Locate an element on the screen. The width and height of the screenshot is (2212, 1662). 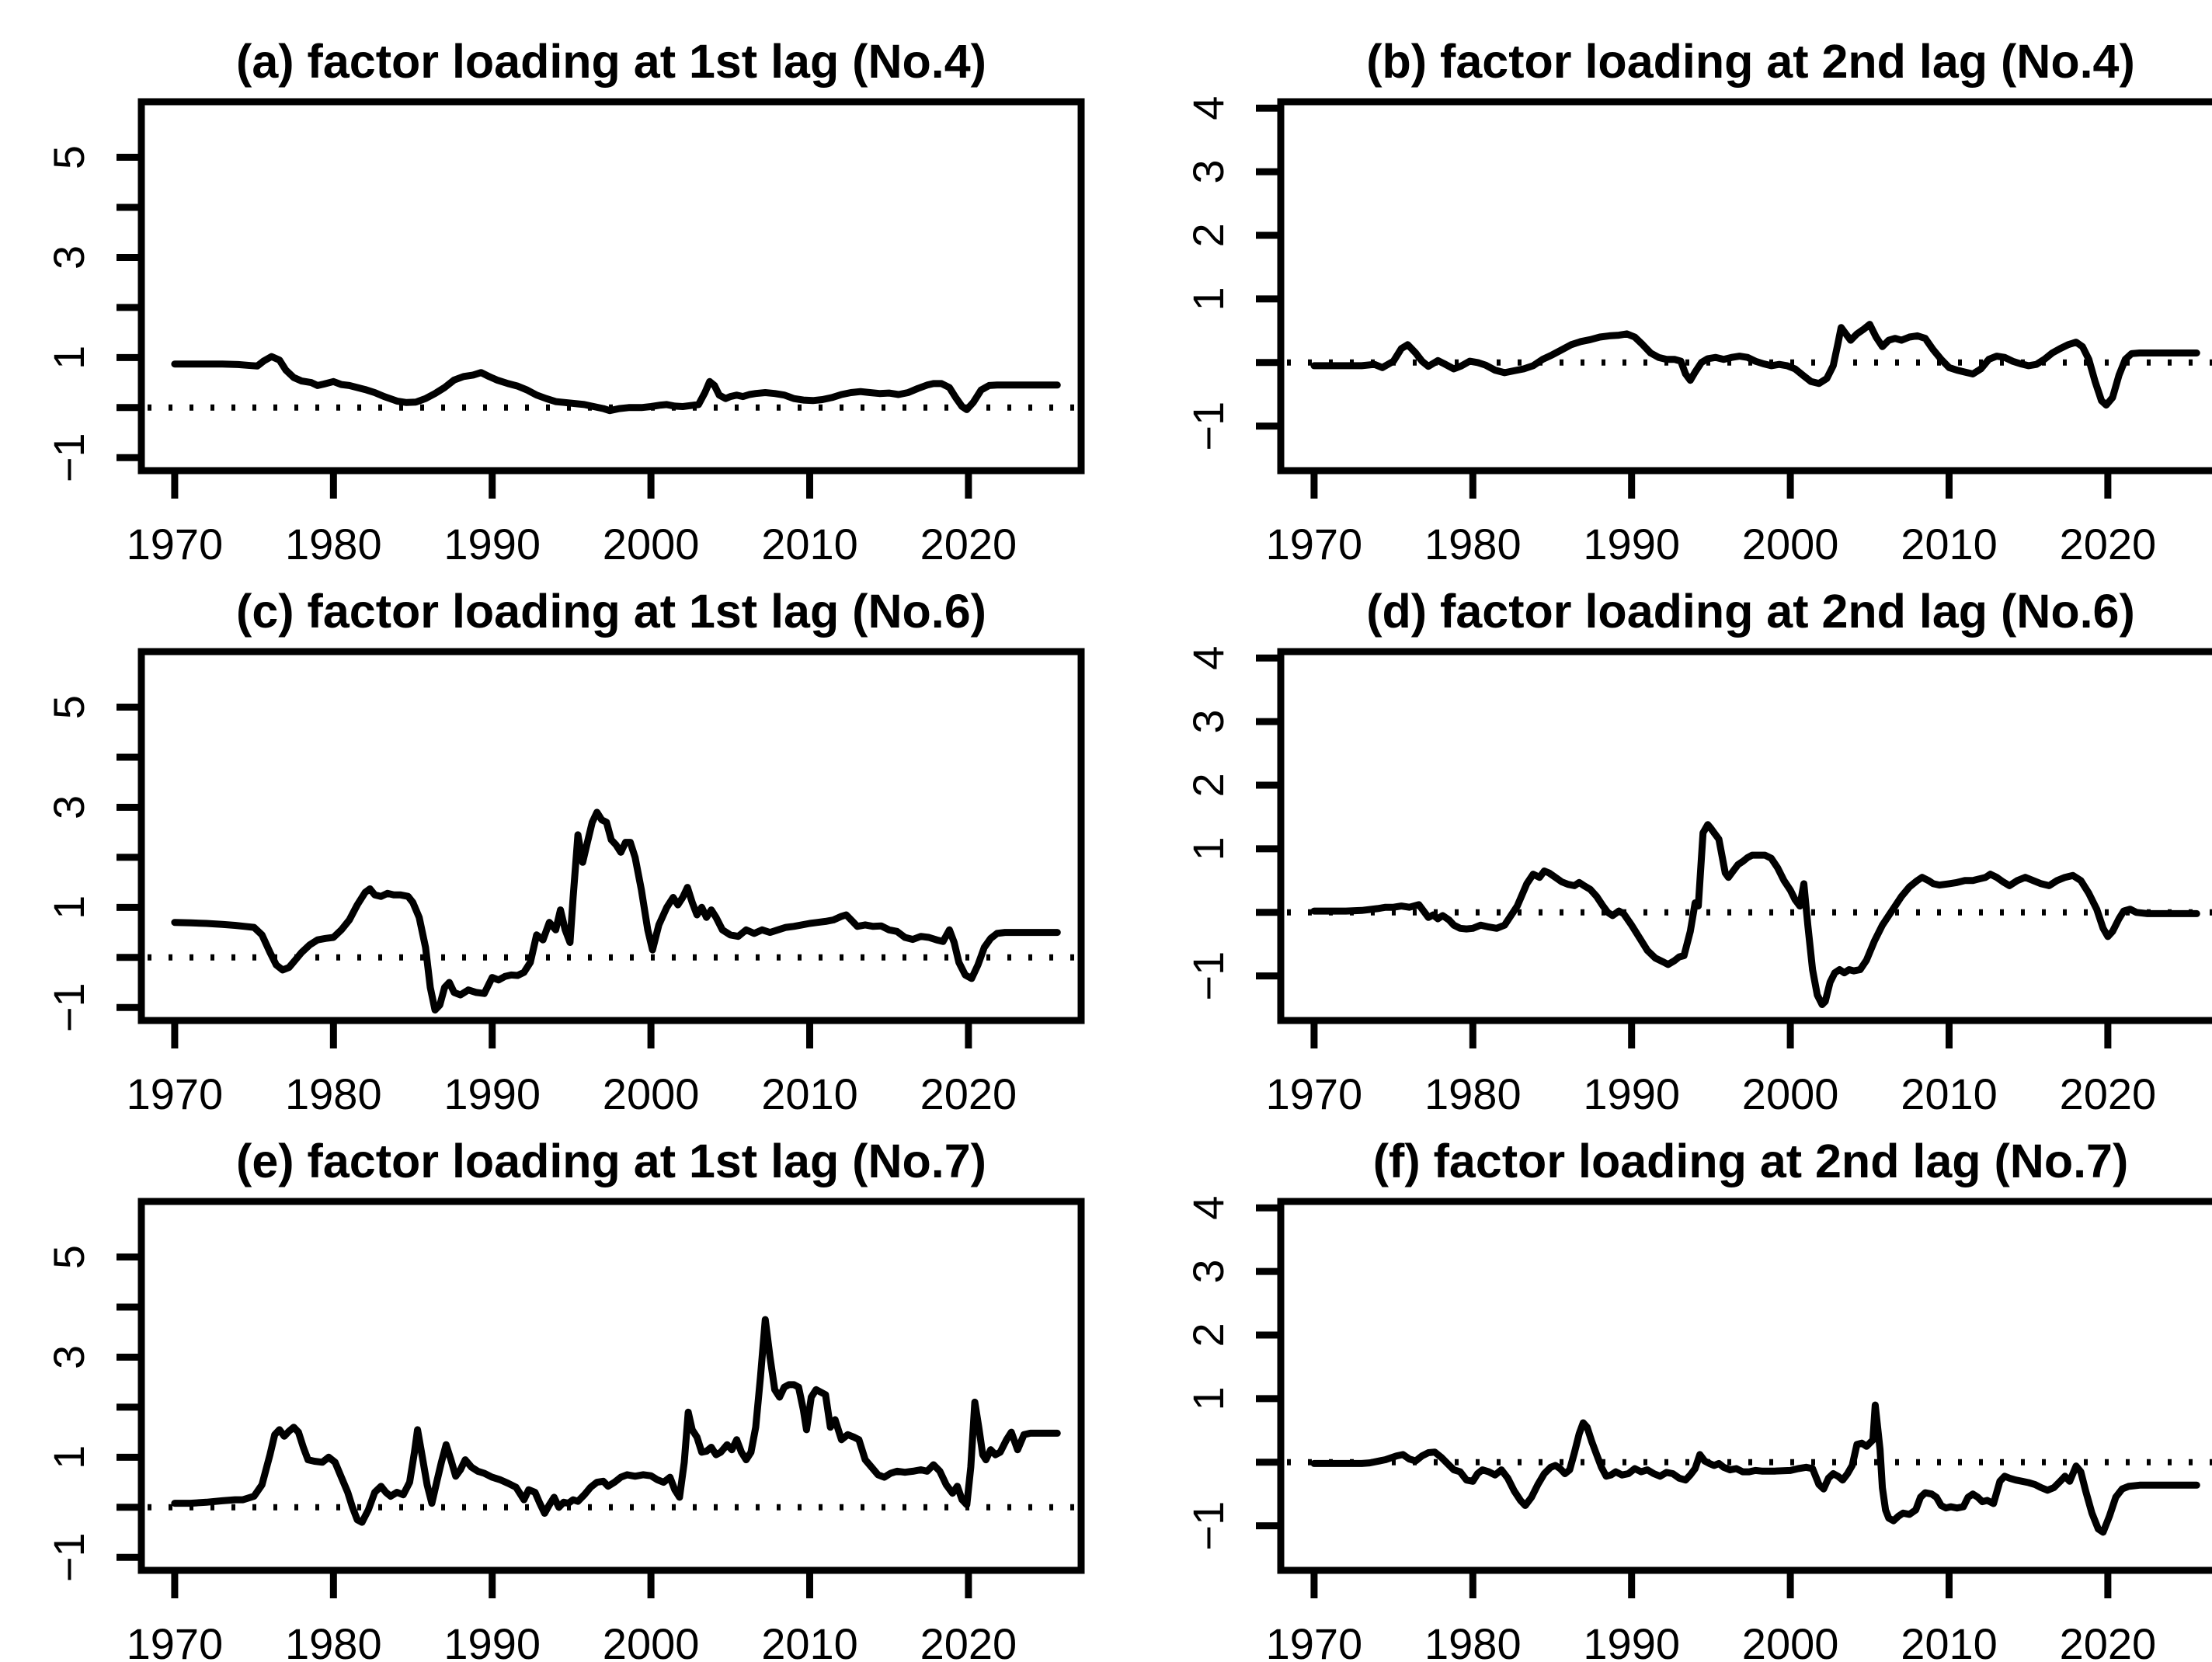
panel-c-plot: −1 1 3 5 1970 1980 1990 2000 2010 2020 is located at coordinates (564, 883).